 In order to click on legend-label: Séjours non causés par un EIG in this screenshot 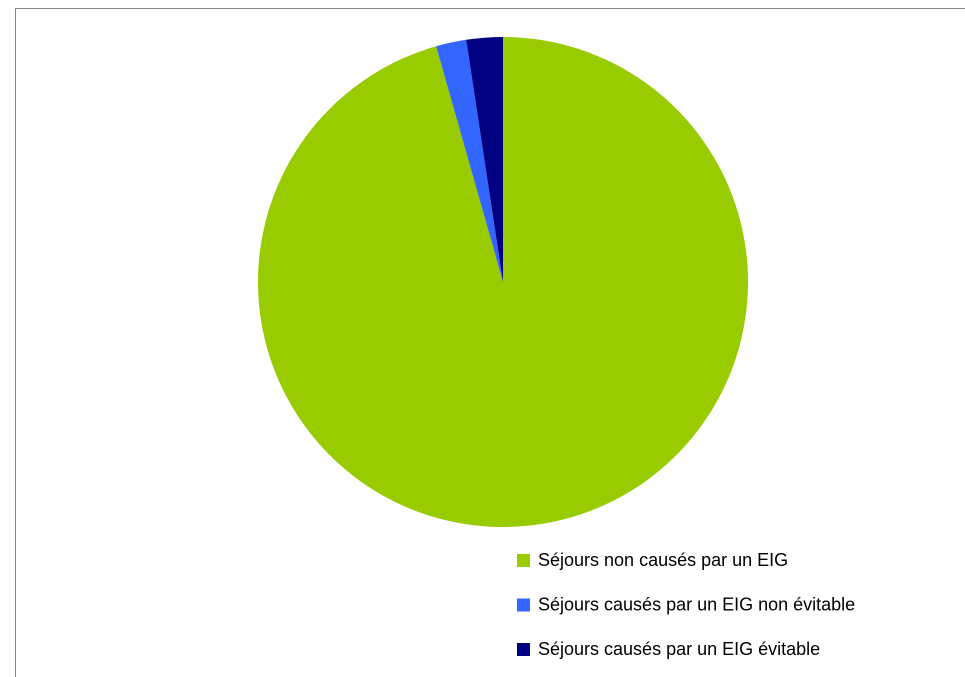, I will do `click(663, 560)`.